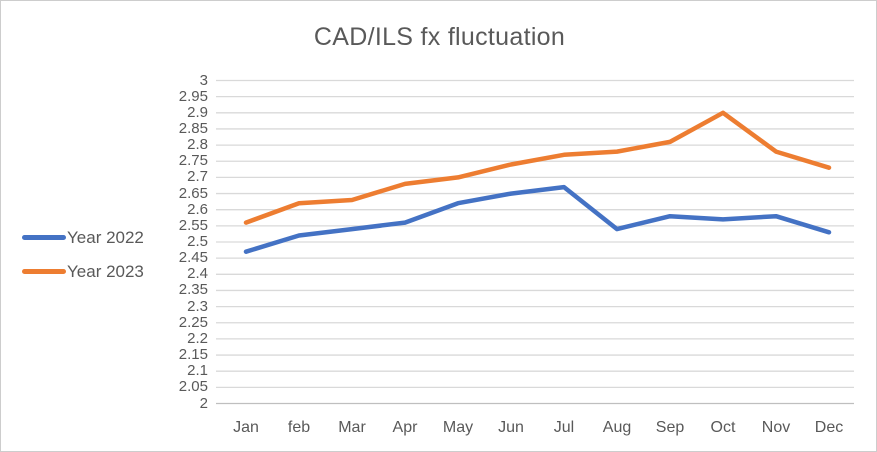 The image size is (877, 452). I want to click on x-tick-label: Mar, so click(352, 427).